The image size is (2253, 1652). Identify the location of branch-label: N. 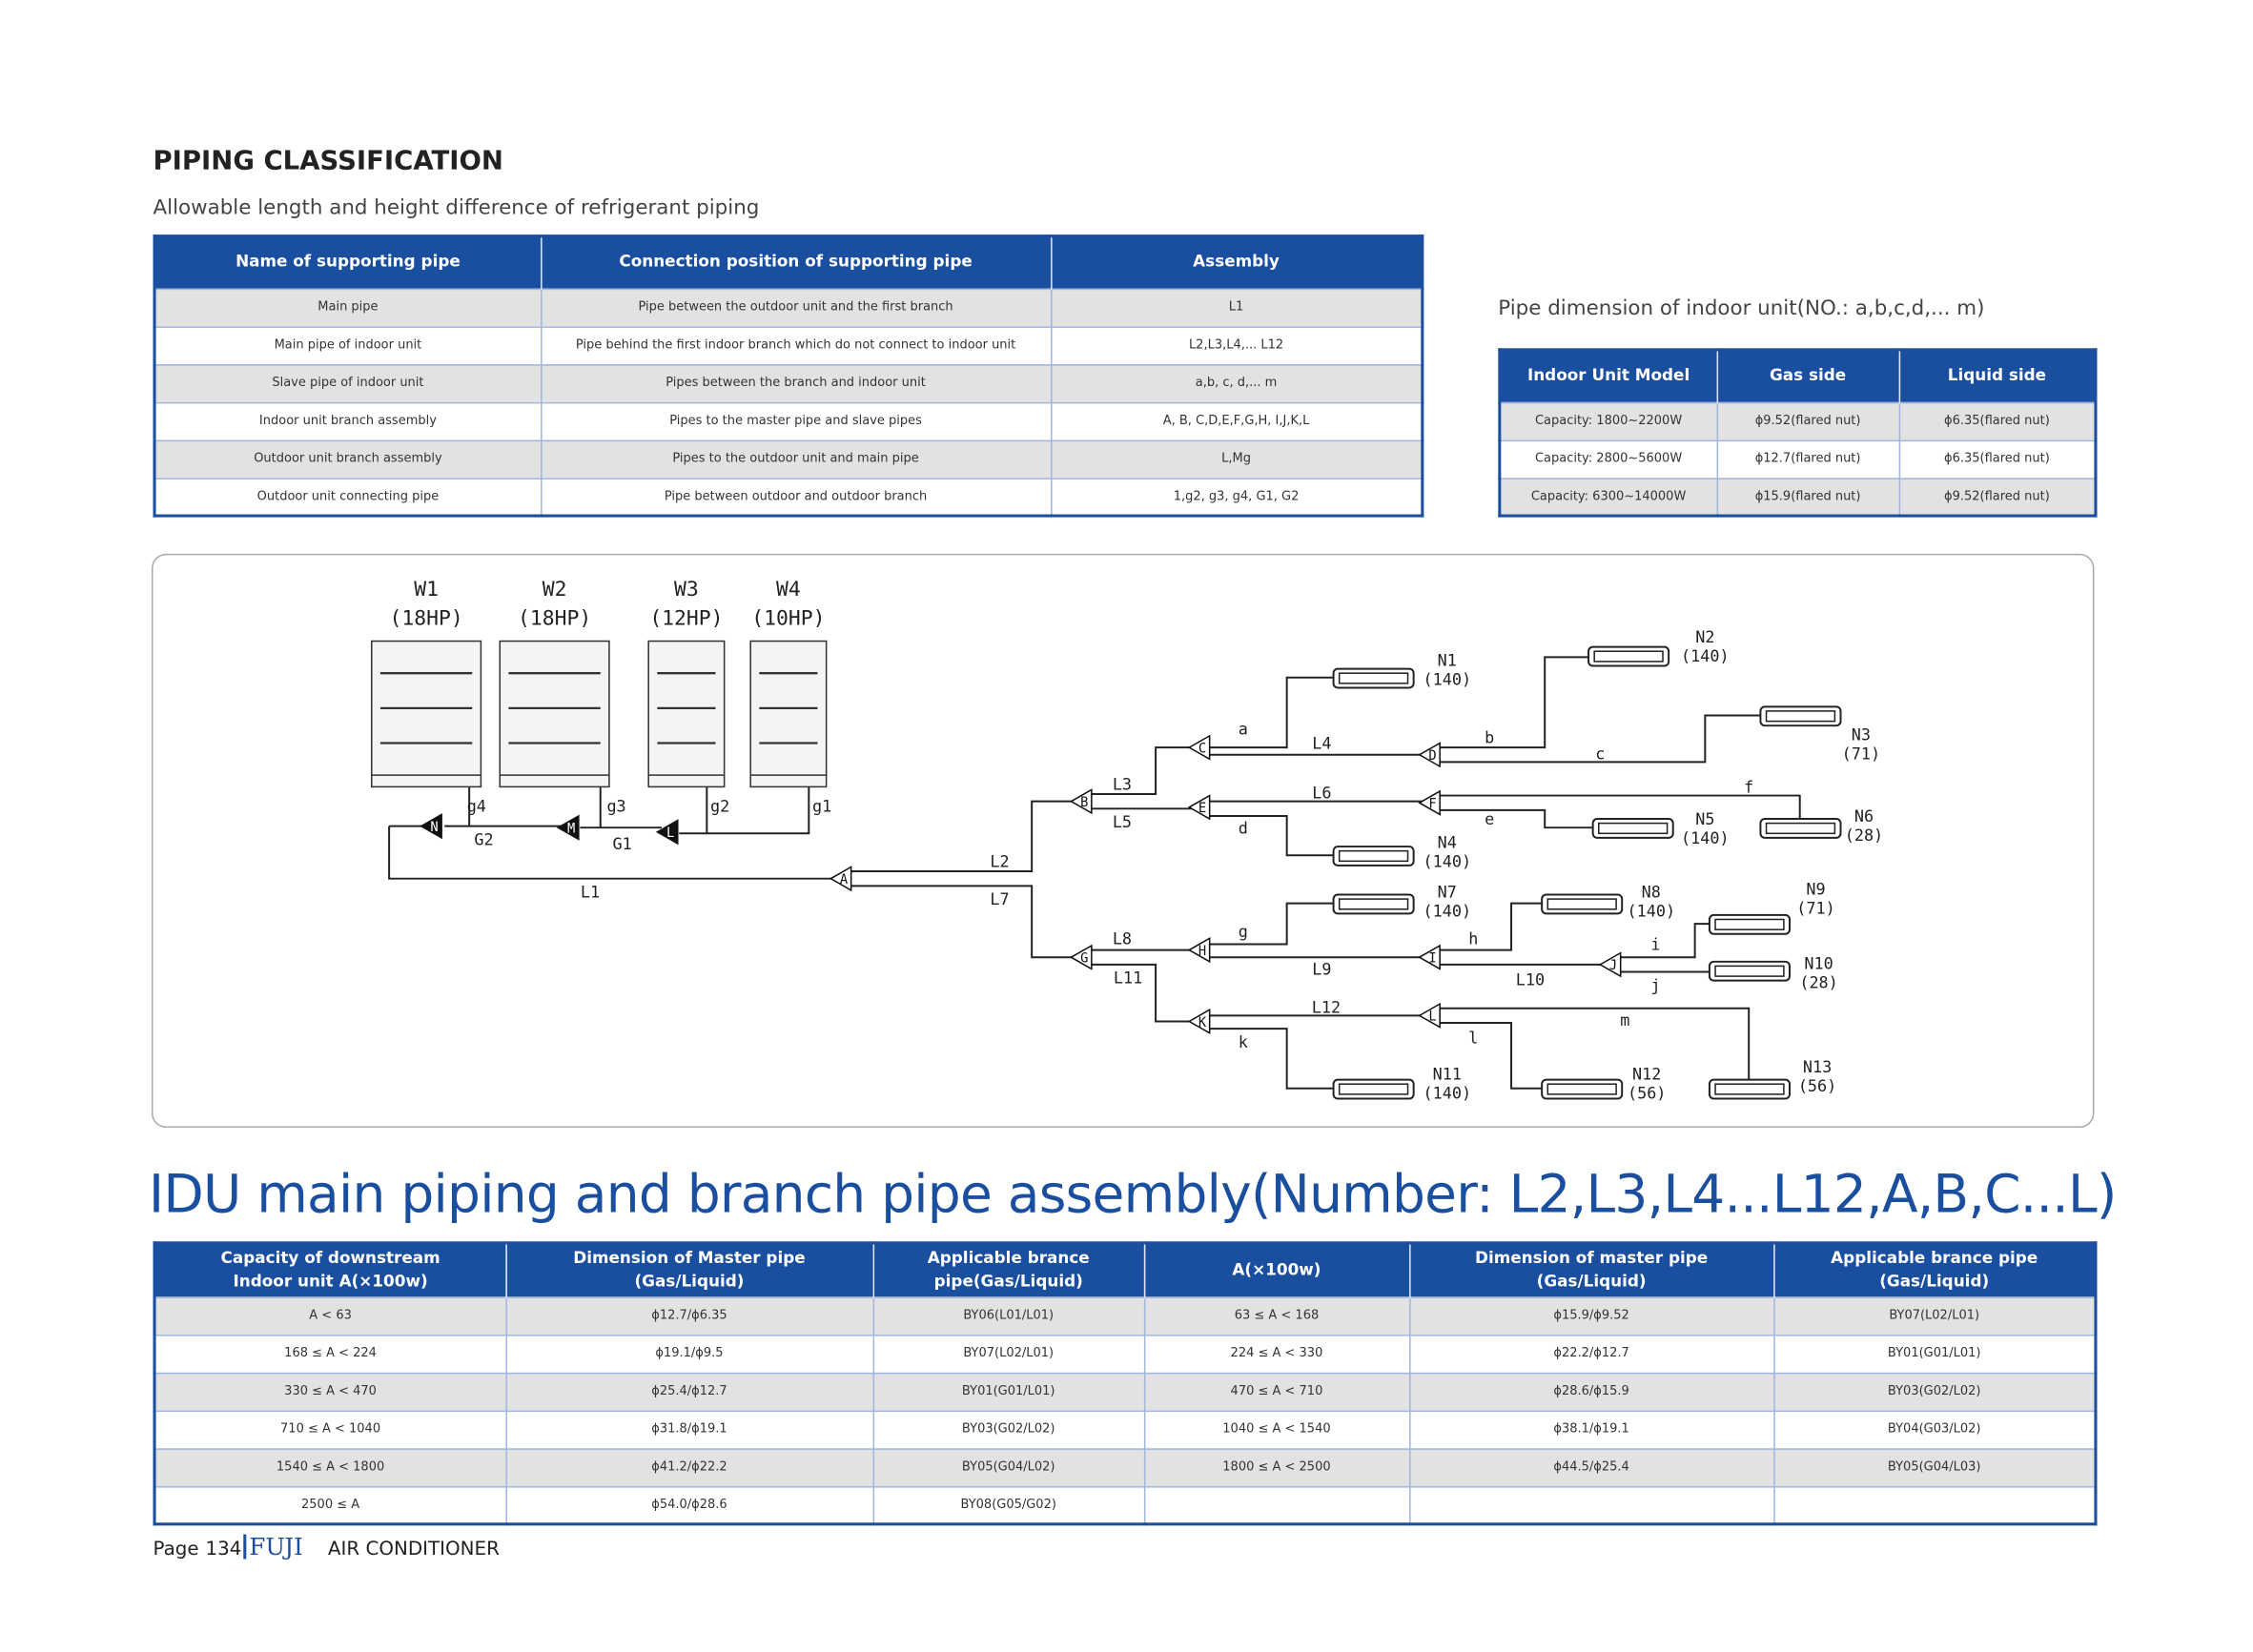
(434, 827).